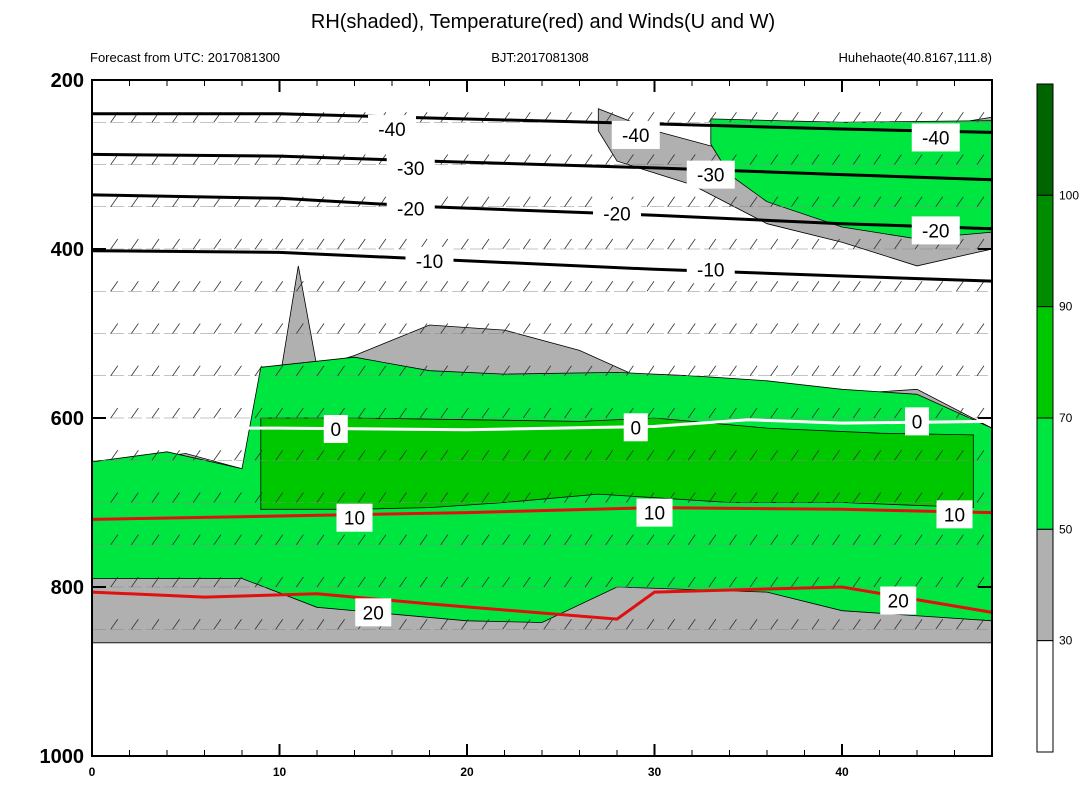 The height and width of the screenshot is (806, 1087). What do you see at coordinates (635, 428) in the screenshot?
I see `contour-label-text: 0` at bounding box center [635, 428].